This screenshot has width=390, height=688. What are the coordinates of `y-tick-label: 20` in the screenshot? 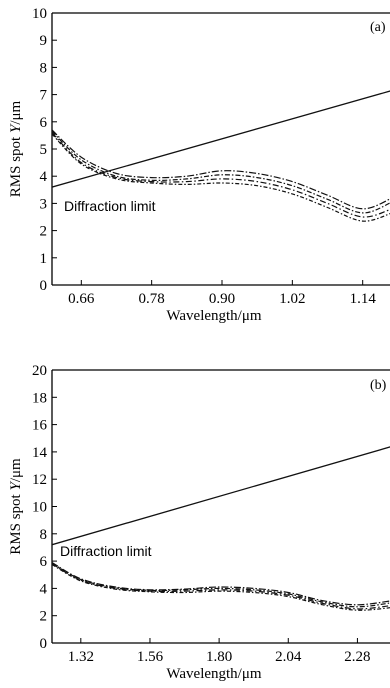 It's located at (39, 371).